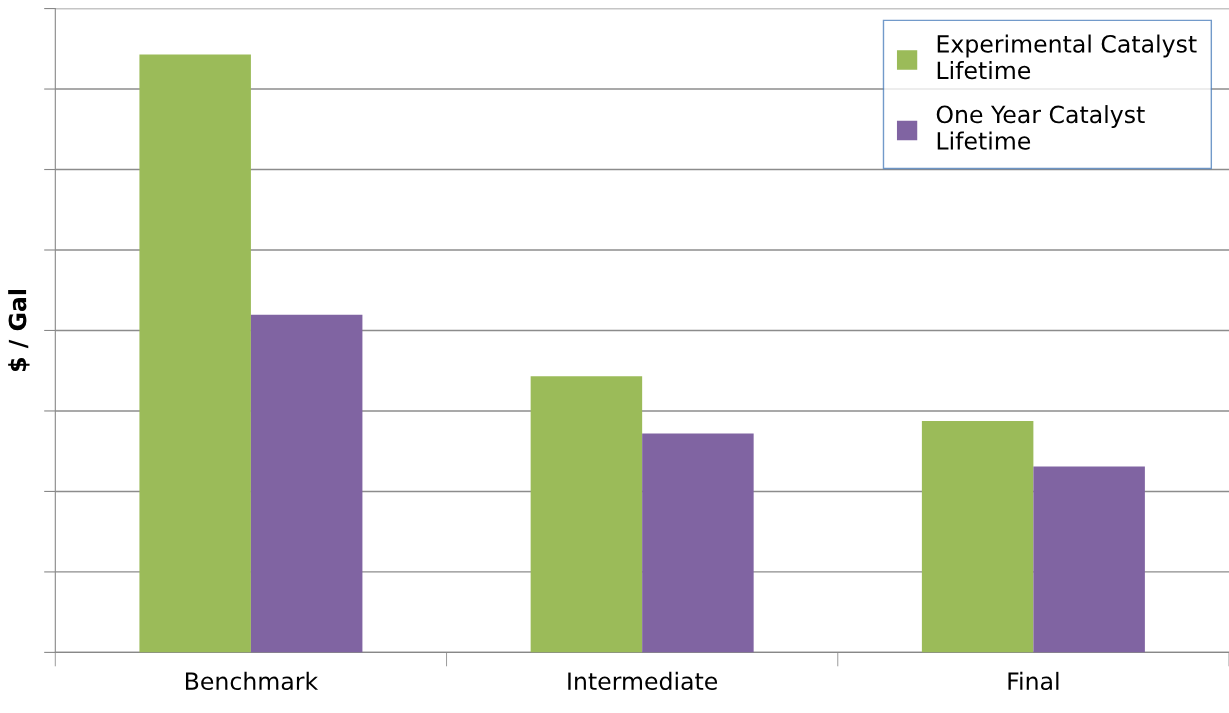  I want to click on legend-label: One Year Catalyst Lifetime, so click(1040, 127).